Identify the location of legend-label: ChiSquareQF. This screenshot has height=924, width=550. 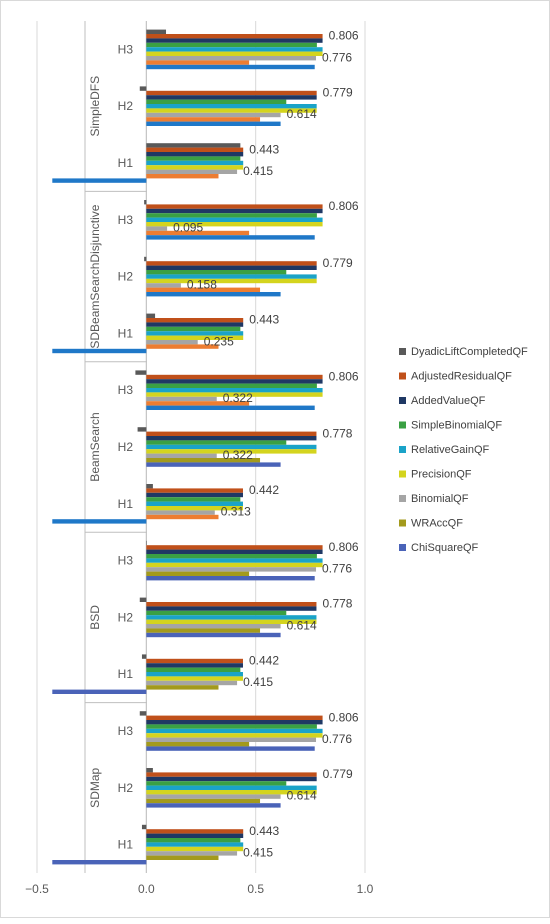
(445, 548).